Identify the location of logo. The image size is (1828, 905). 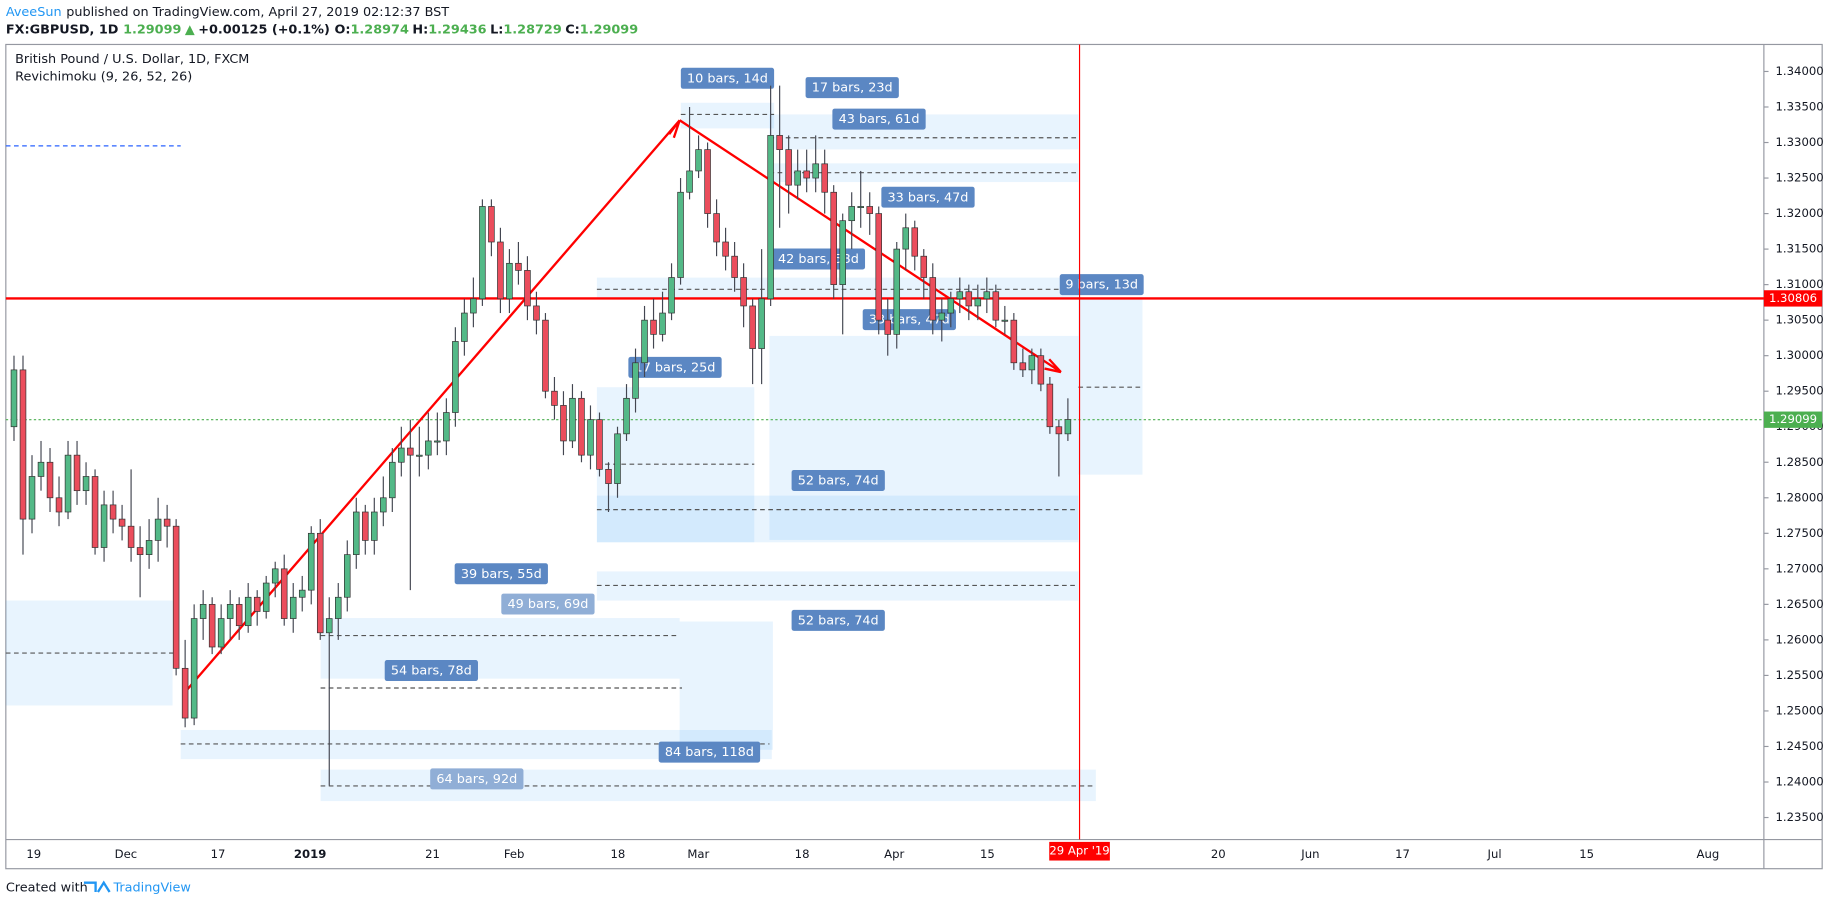
(97, 886).